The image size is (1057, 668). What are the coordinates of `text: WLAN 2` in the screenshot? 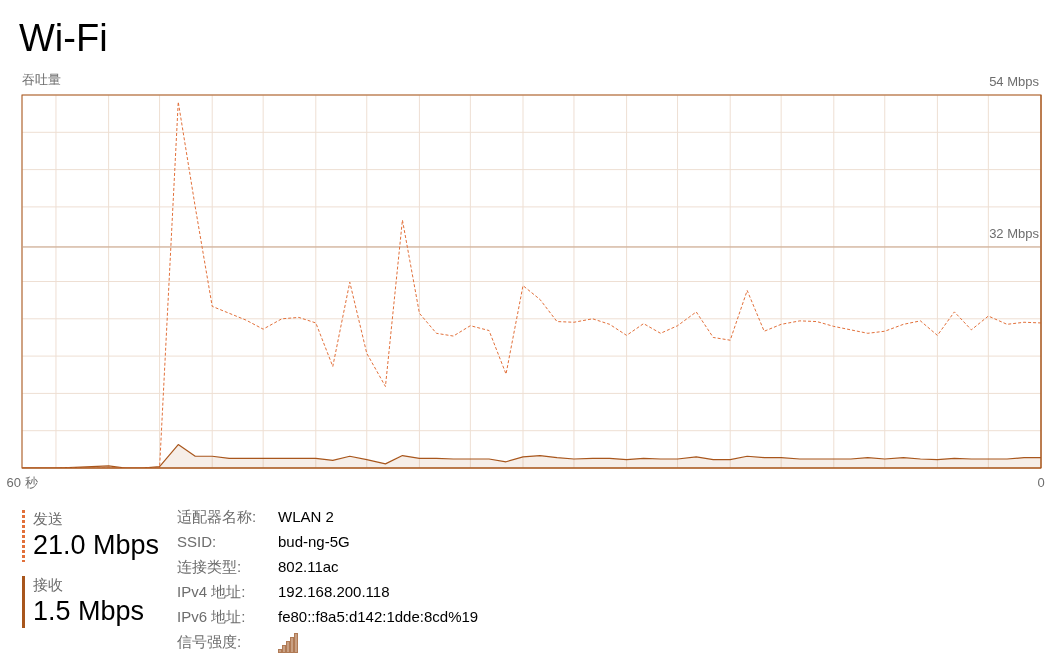 It's located at (306, 516).